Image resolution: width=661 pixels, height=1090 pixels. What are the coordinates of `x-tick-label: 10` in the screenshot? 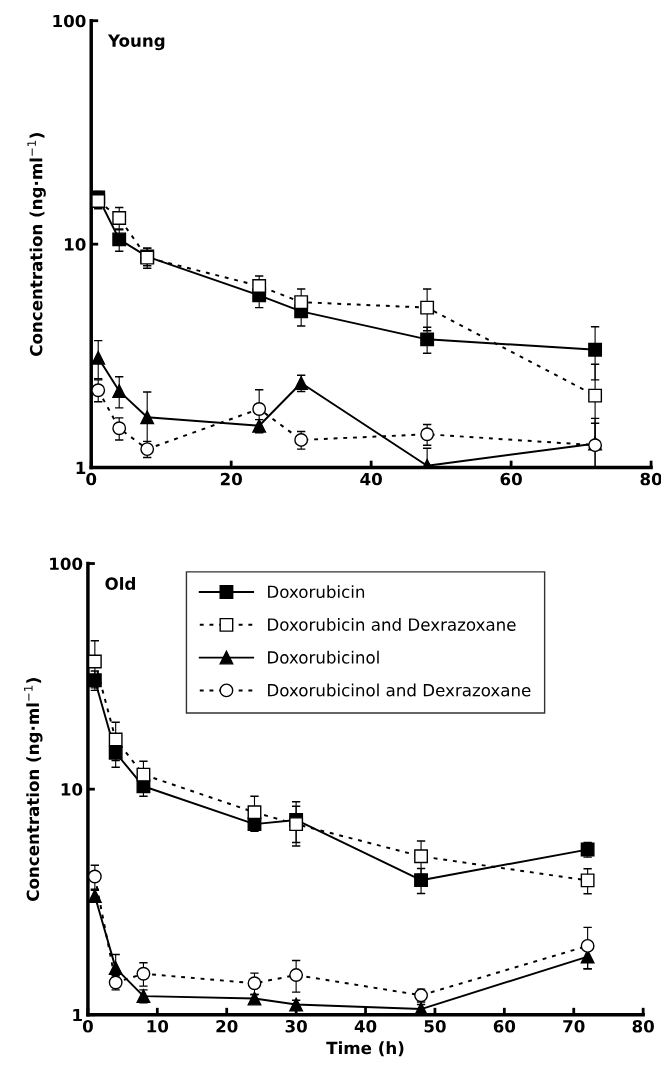 It's located at (158, 1026).